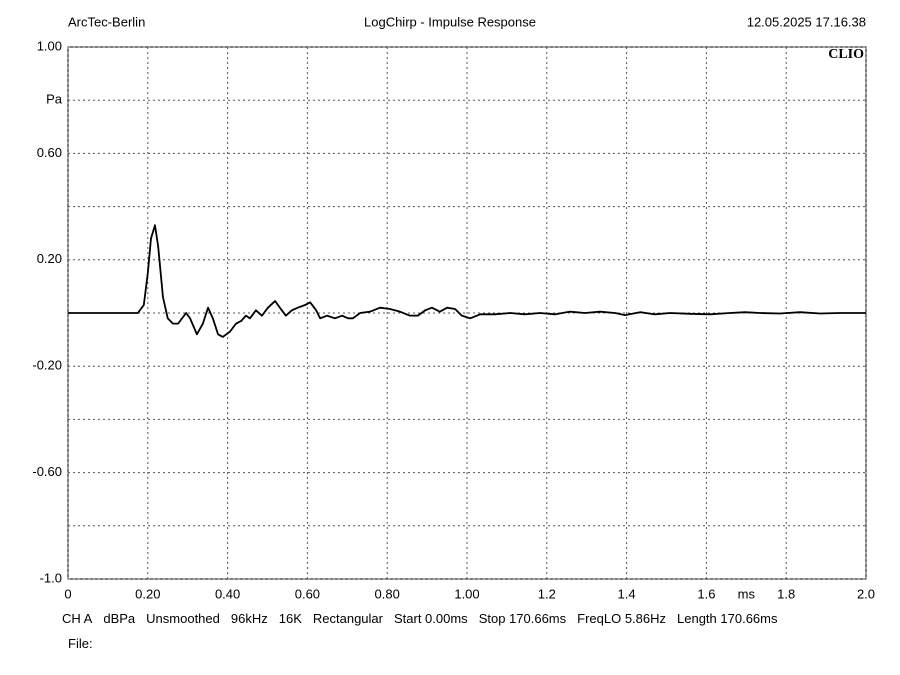 The image size is (900, 675). I want to click on chart-title: LogChirp - Impulse Response, so click(450, 21).